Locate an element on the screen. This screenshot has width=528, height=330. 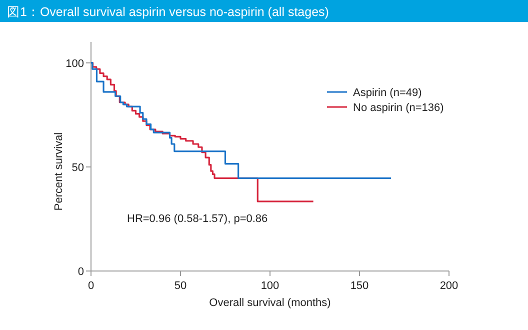
x-tick-label: 200 is located at coordinates (449, 286).